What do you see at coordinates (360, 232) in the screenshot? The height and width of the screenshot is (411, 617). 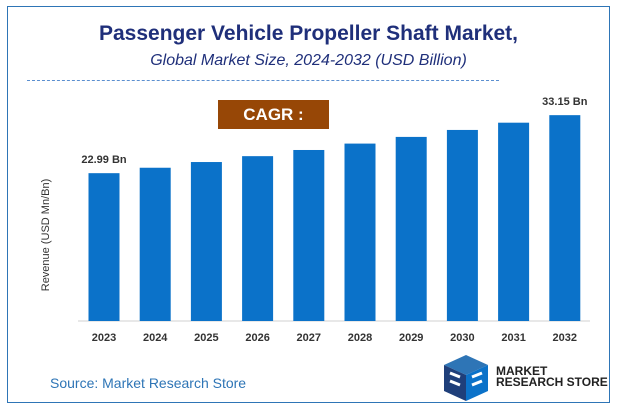 I see `bar-2028` at bounding box center [360, 232].